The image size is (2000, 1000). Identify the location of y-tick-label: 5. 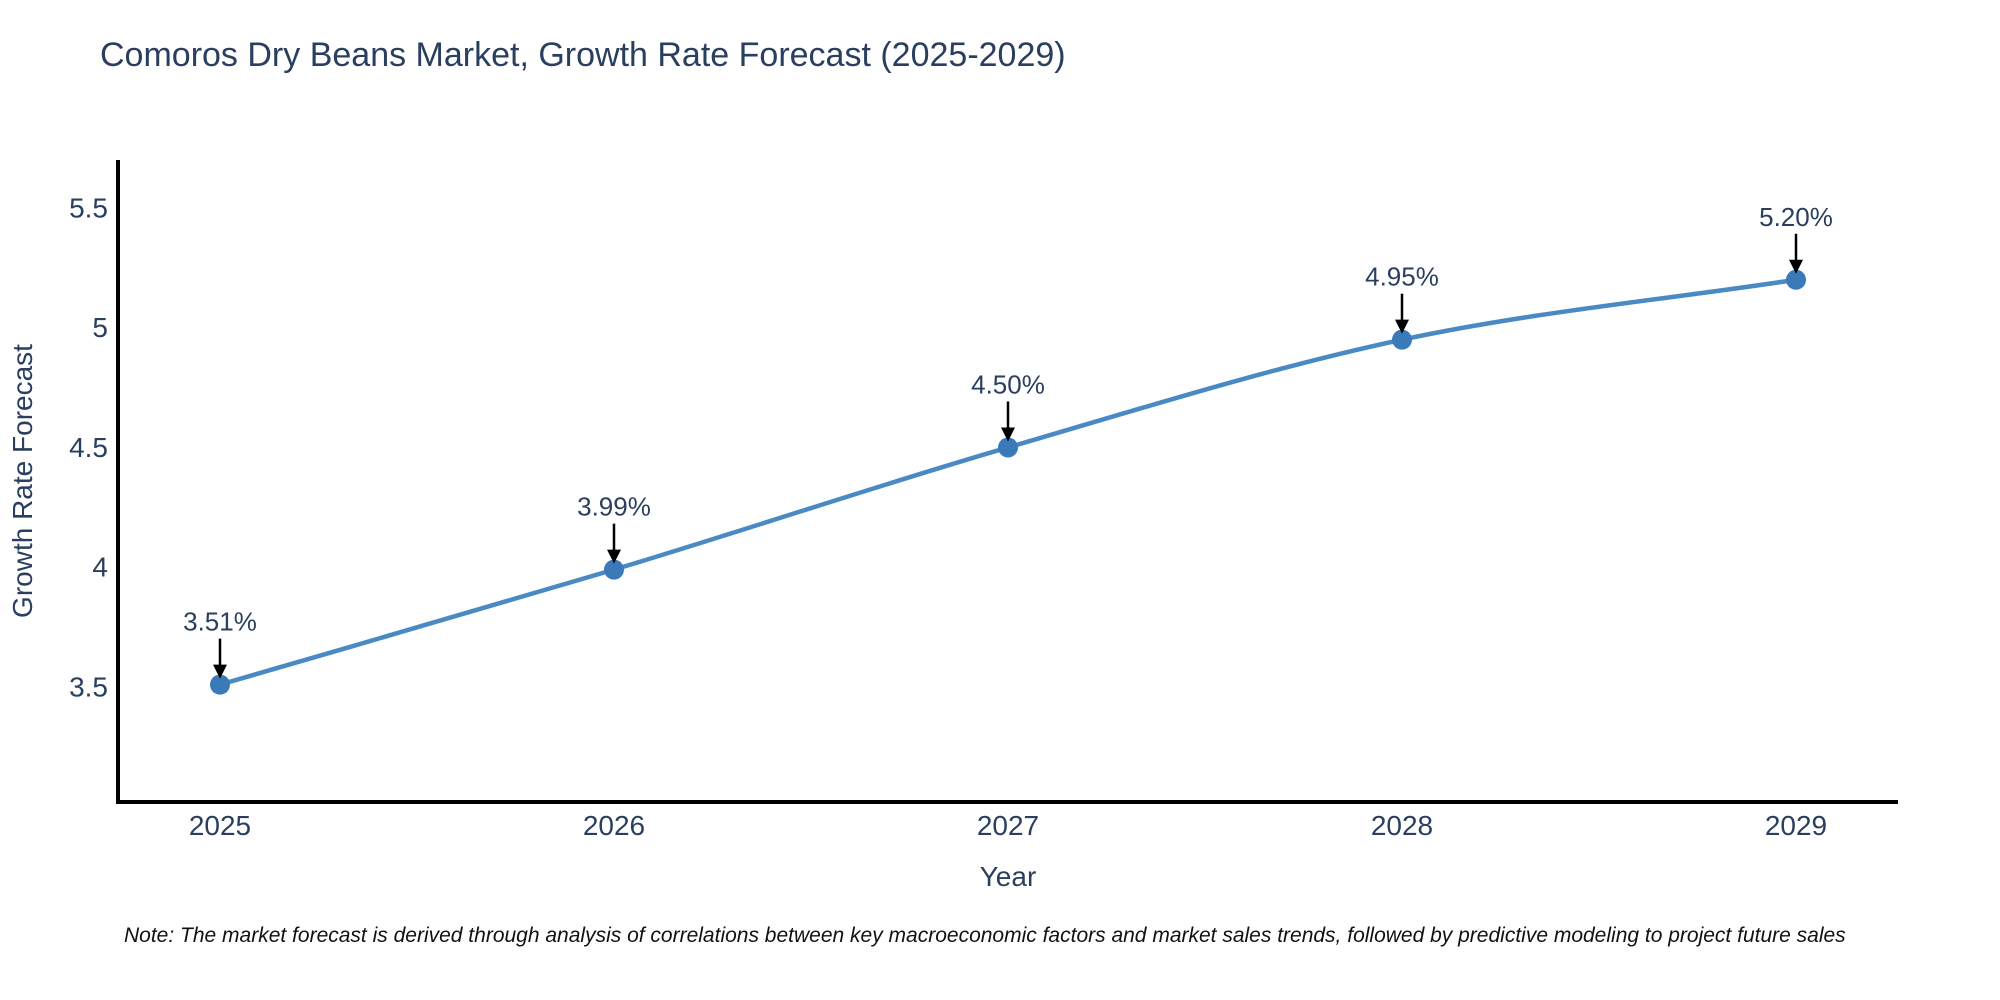
(100, 327).